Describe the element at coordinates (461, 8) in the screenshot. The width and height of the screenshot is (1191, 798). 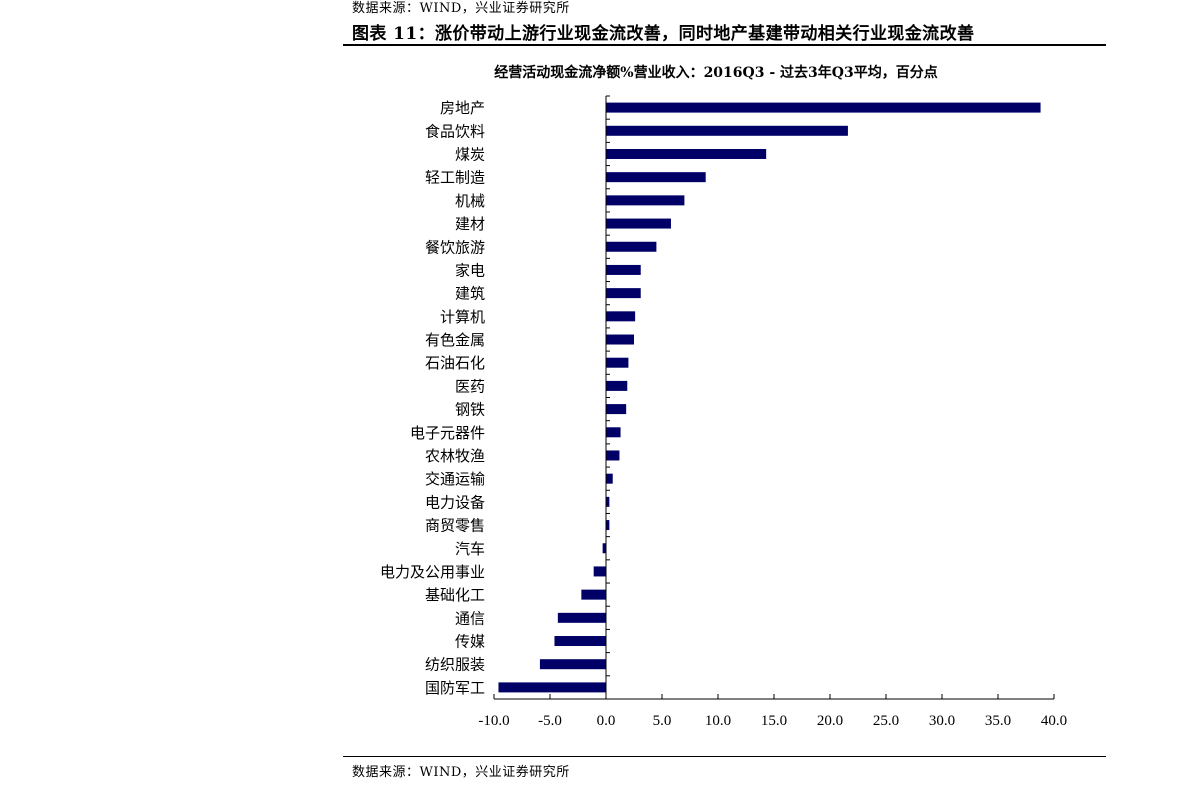
I see `source-note-top: 数据来源：WIND，兴业证券研究所` at that location.